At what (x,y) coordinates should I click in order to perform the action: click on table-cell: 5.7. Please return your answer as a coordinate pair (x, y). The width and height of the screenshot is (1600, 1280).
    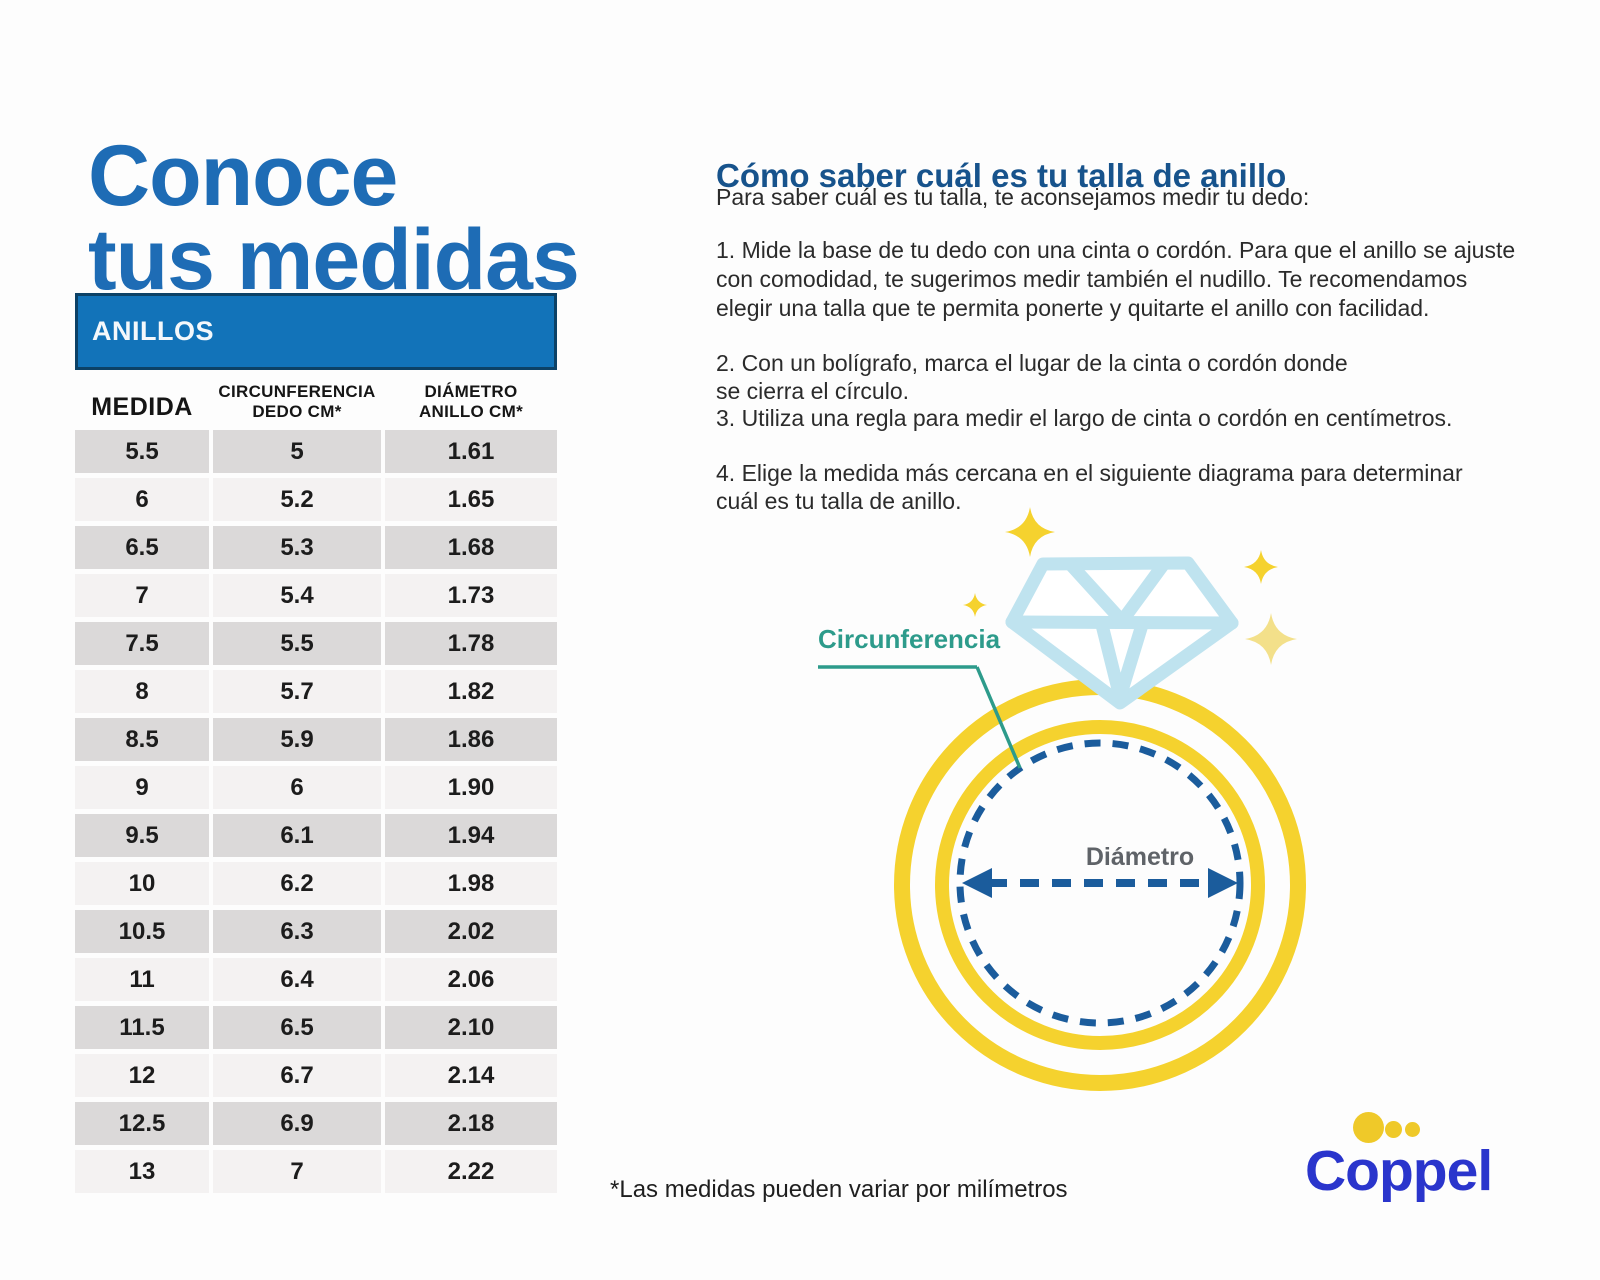
    Looking at the image, I should click on (297, 691).